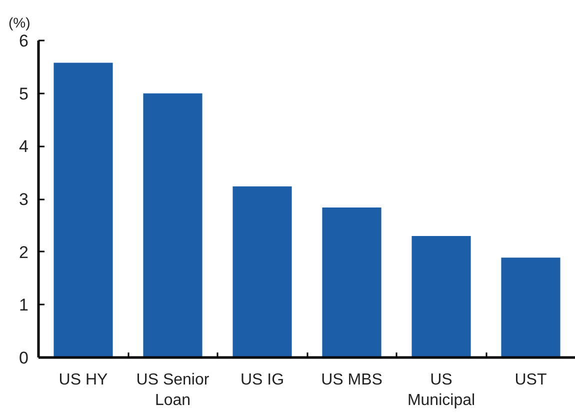  I want to click on x-tick-label: US Senior Loan, so click(173, 390).